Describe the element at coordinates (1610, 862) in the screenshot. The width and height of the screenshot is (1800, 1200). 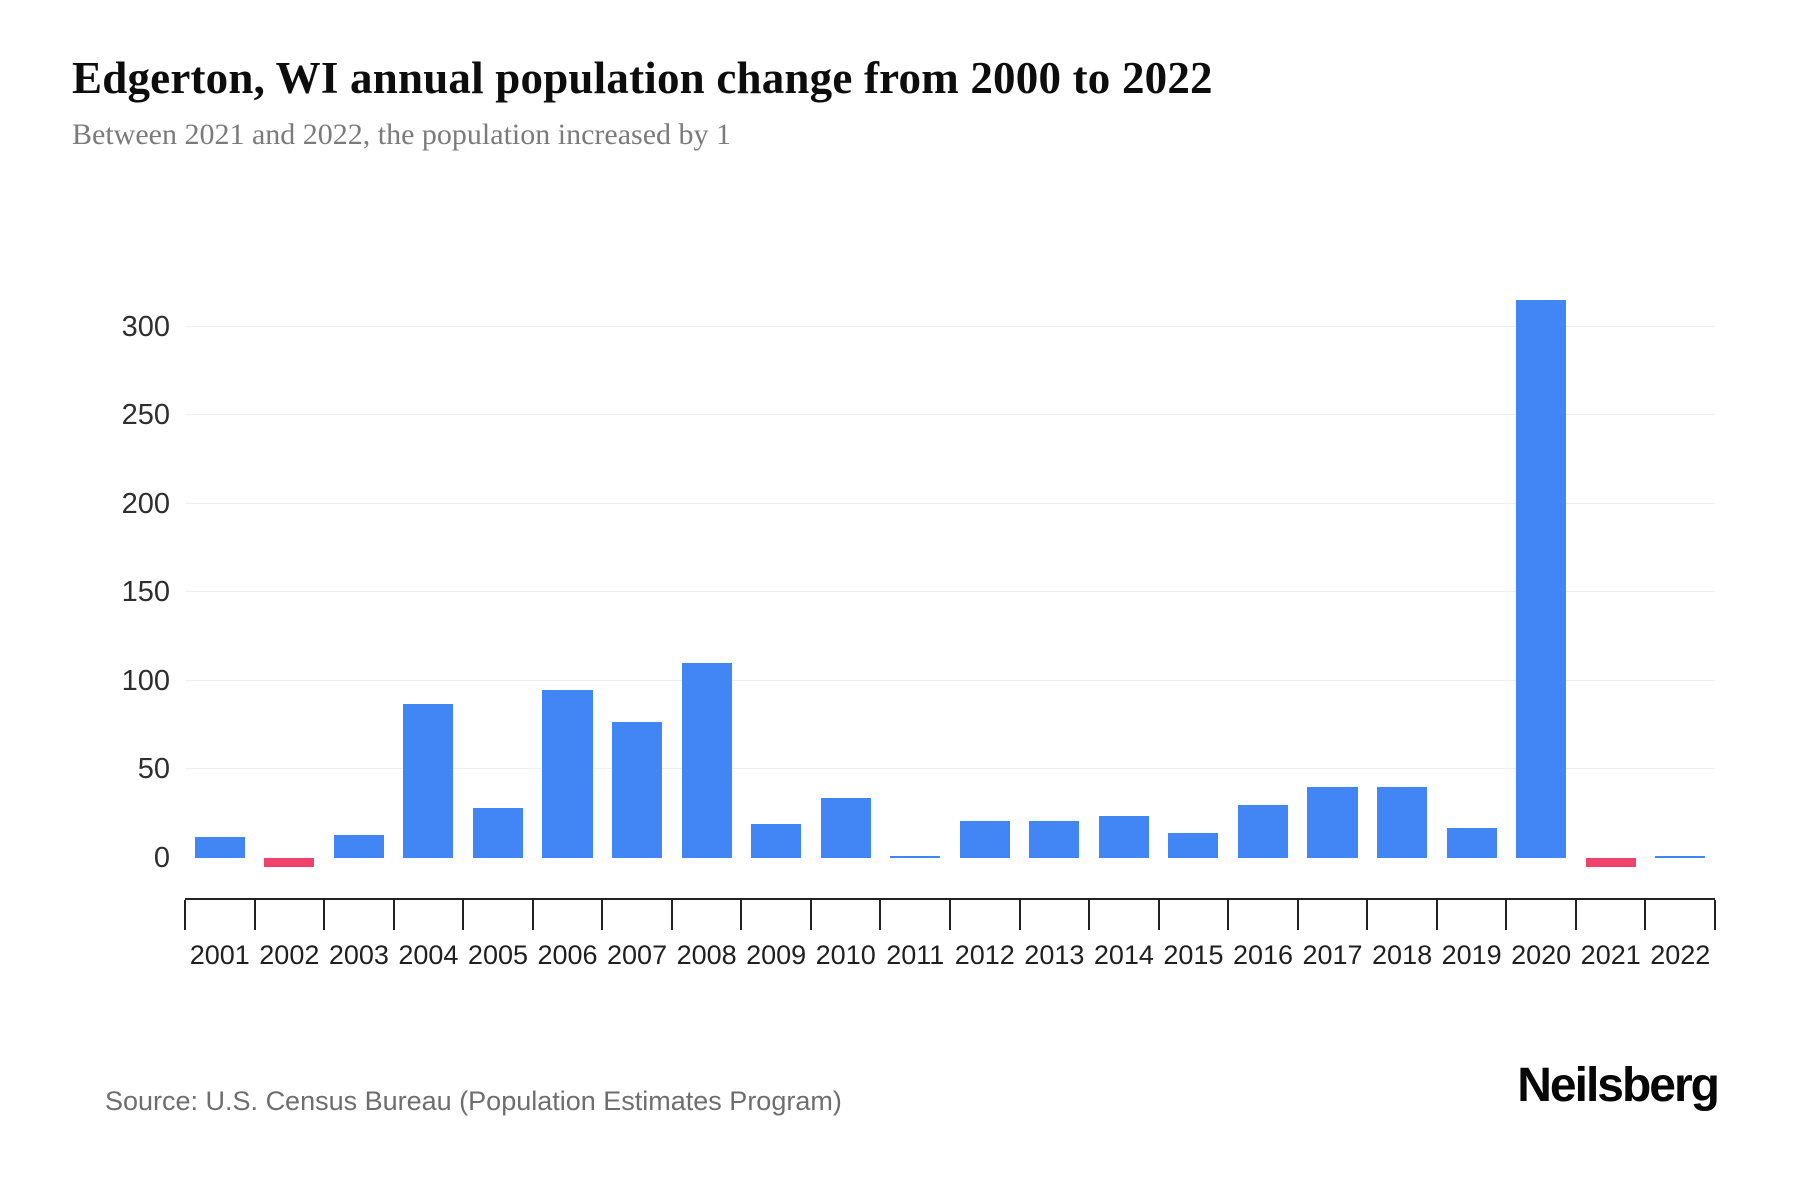
I see `bar-2021` at that location.